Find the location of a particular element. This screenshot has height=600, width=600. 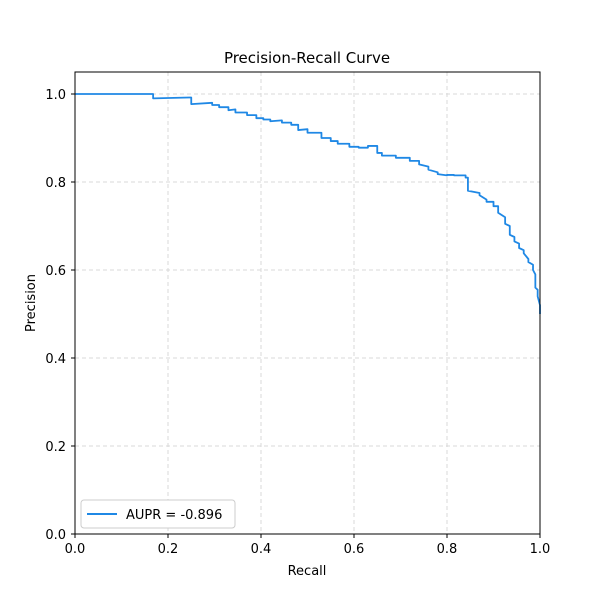

x-axis-label: Recall is located at coordinates (307, 571).